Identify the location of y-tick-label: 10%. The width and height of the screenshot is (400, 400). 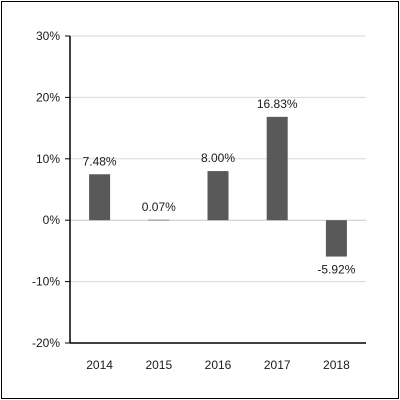
(48, 159).